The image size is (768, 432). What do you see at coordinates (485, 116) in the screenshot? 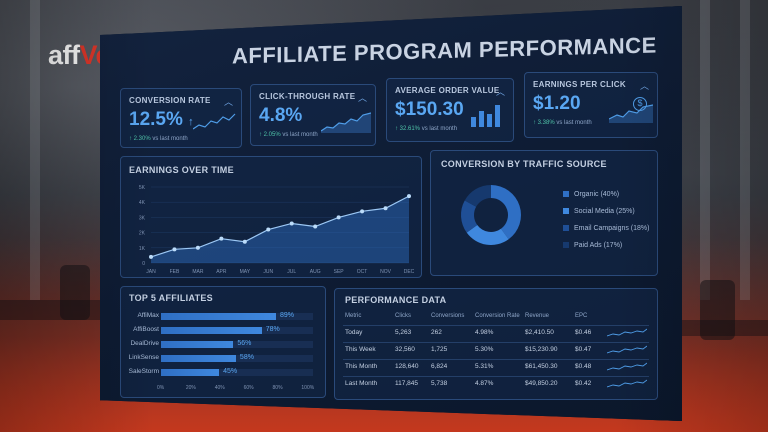
I see `mini-bar-chart` at bounding box center [485, 116].